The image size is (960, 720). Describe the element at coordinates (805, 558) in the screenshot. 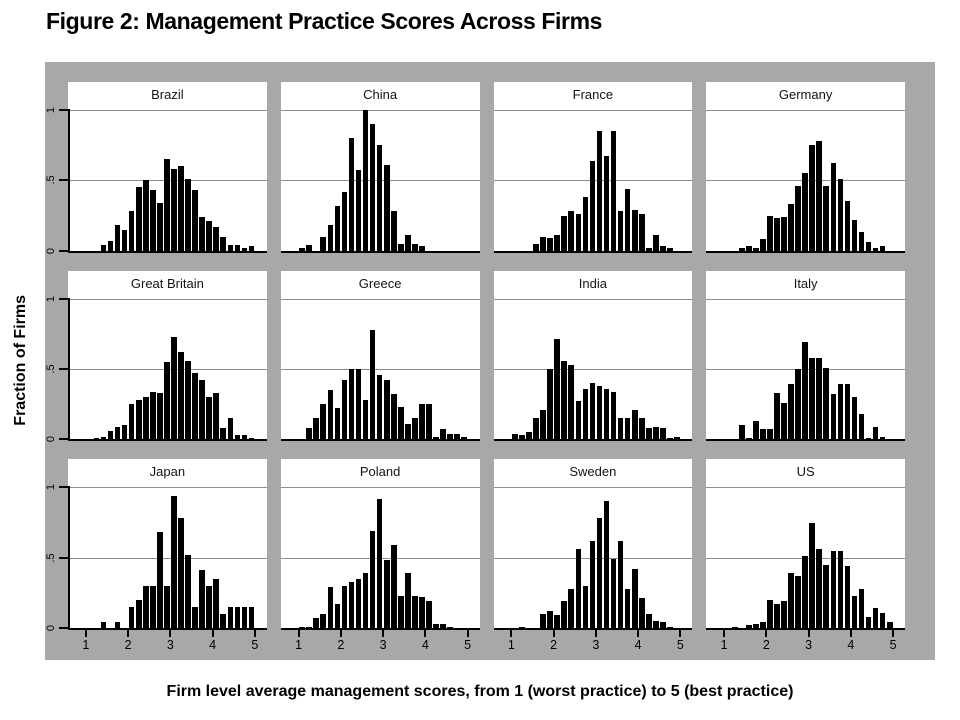

I see `plot-area-us` at that location.